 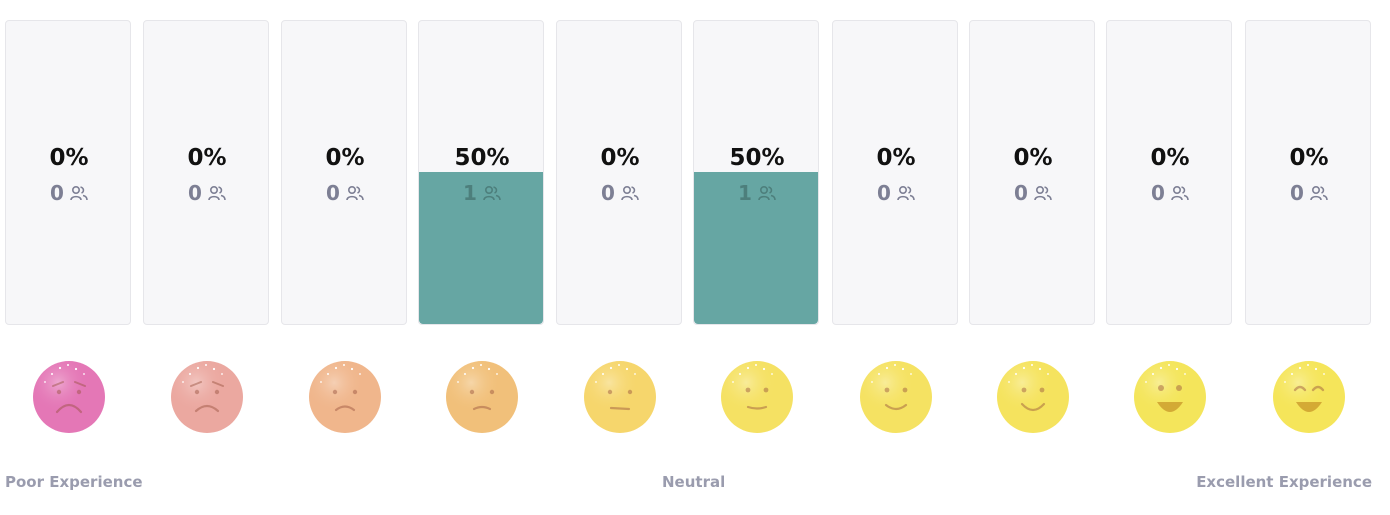 What do you see at coordinates (74, 482) in the screenshot?
I see `poor-experience-label: Poor Experience` at bounding box center [74, 482].